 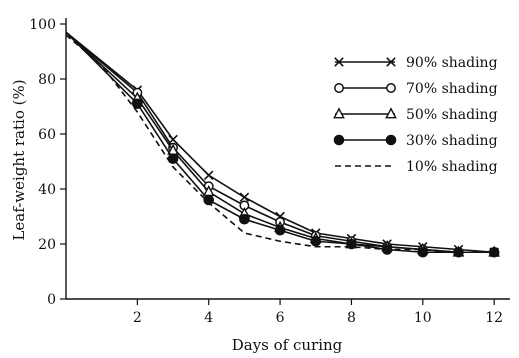 I want to click on legend-entry: 90% shading, so click(x=416, y=63).